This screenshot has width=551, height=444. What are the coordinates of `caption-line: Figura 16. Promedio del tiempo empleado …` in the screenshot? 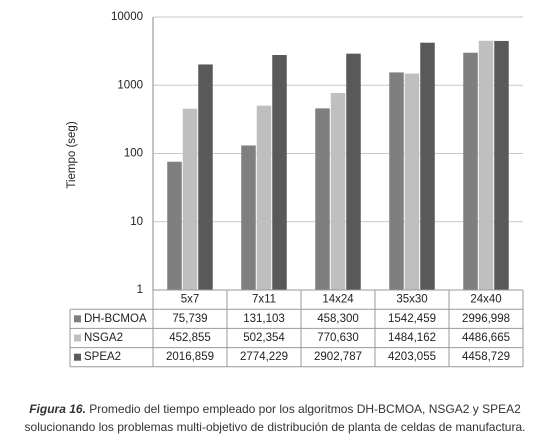 It's located at (275, 409).